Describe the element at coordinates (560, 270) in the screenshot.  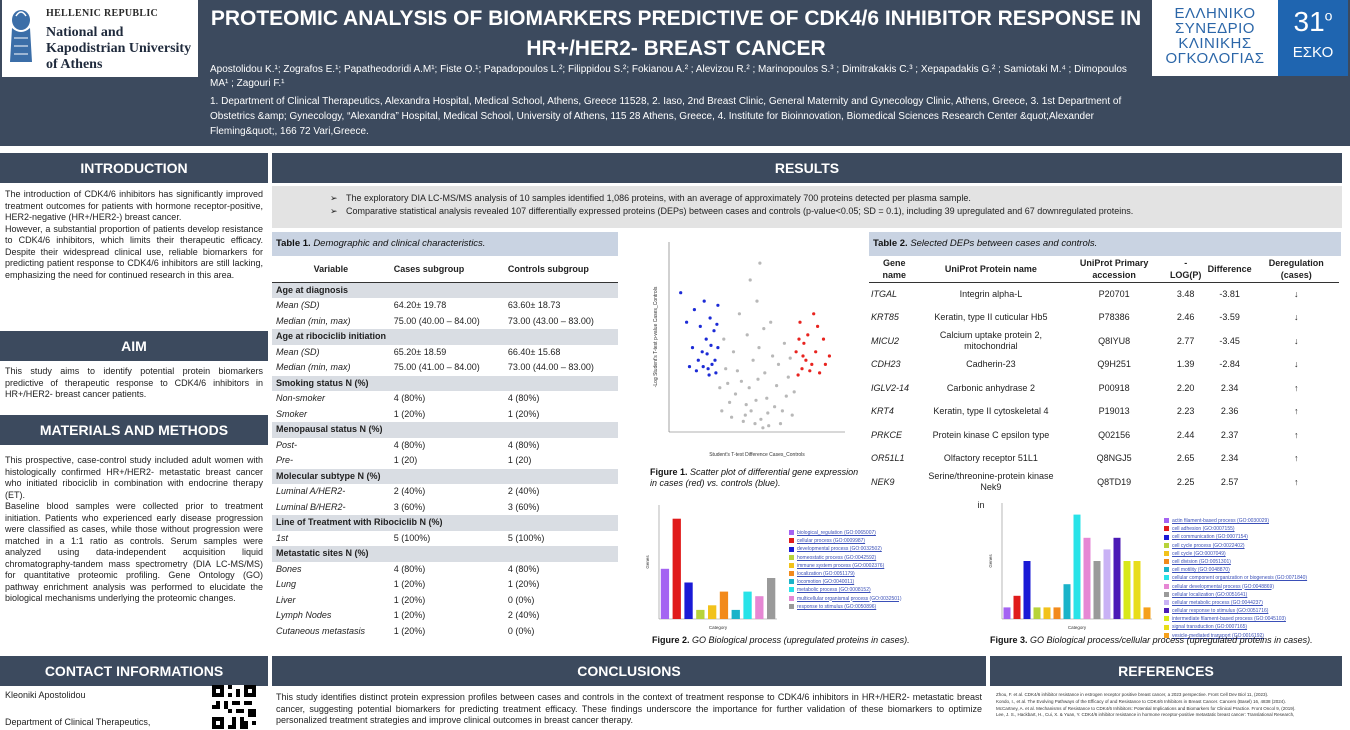
I see `table1-header-cell: Controls subgroup` at that location.